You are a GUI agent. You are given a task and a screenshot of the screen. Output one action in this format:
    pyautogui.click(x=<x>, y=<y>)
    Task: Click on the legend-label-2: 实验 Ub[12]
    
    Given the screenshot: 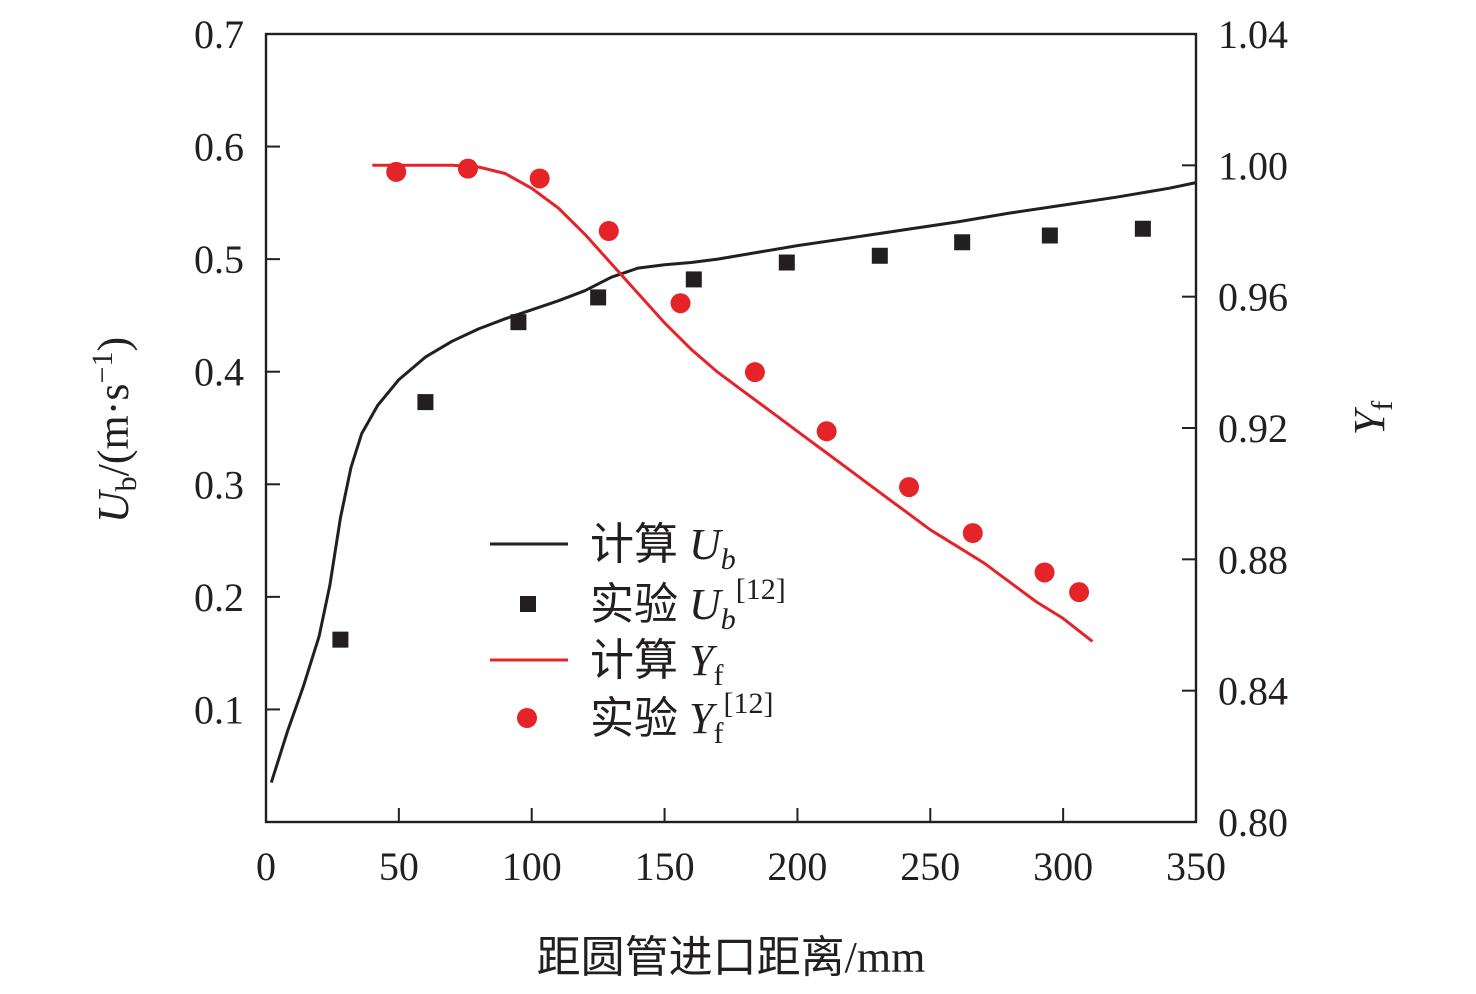 What is the action you would take?
    pyautogui.click(x=688, y=604)
    